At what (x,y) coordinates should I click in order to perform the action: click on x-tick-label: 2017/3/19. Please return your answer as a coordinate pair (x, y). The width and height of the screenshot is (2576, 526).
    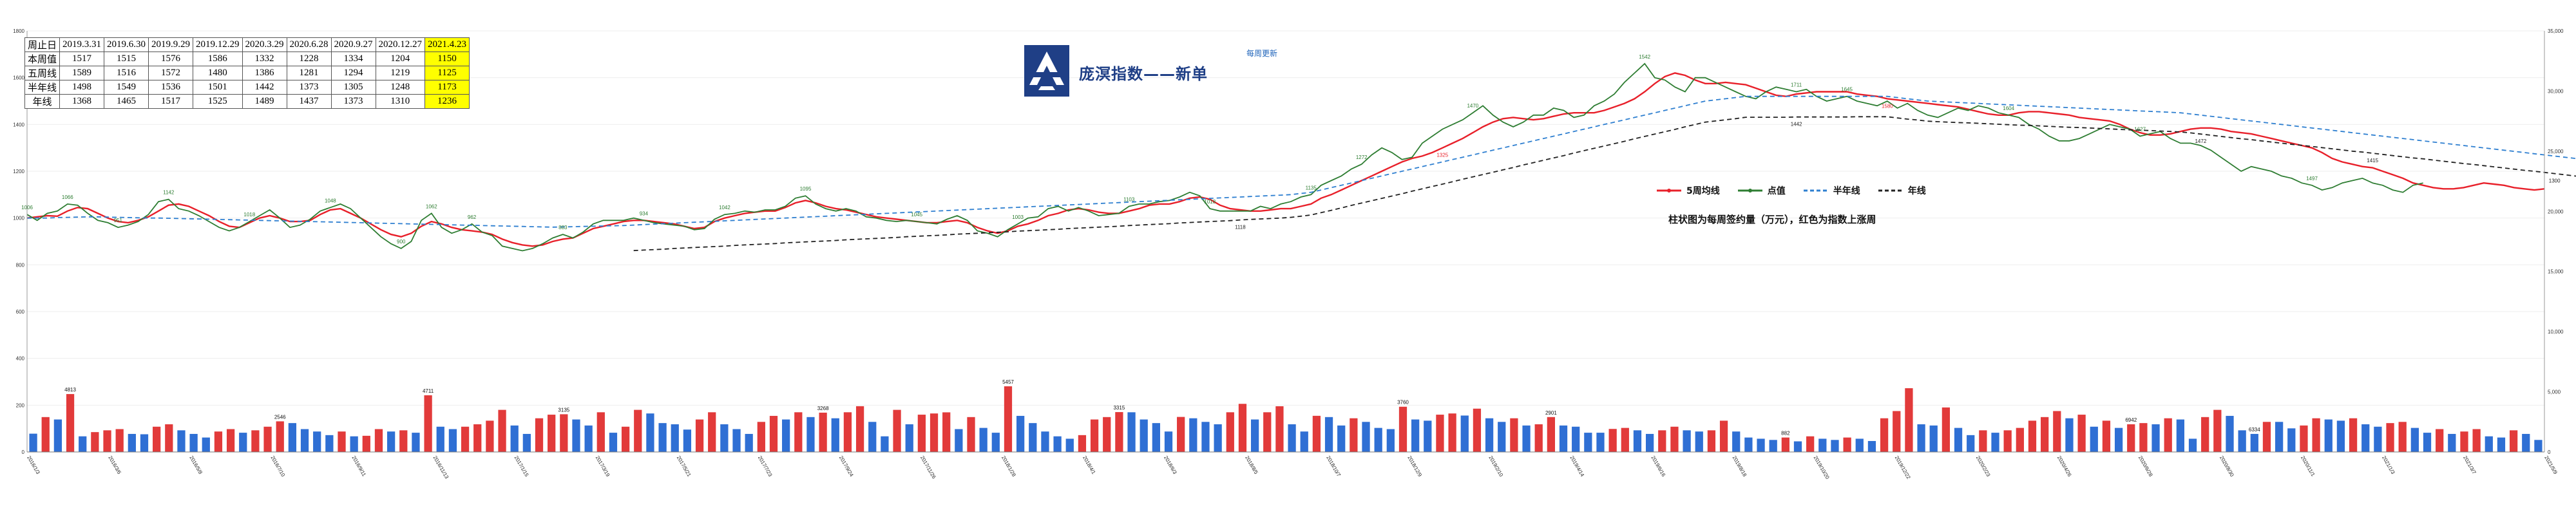
    Looking at the image, I should click on (603, 467).